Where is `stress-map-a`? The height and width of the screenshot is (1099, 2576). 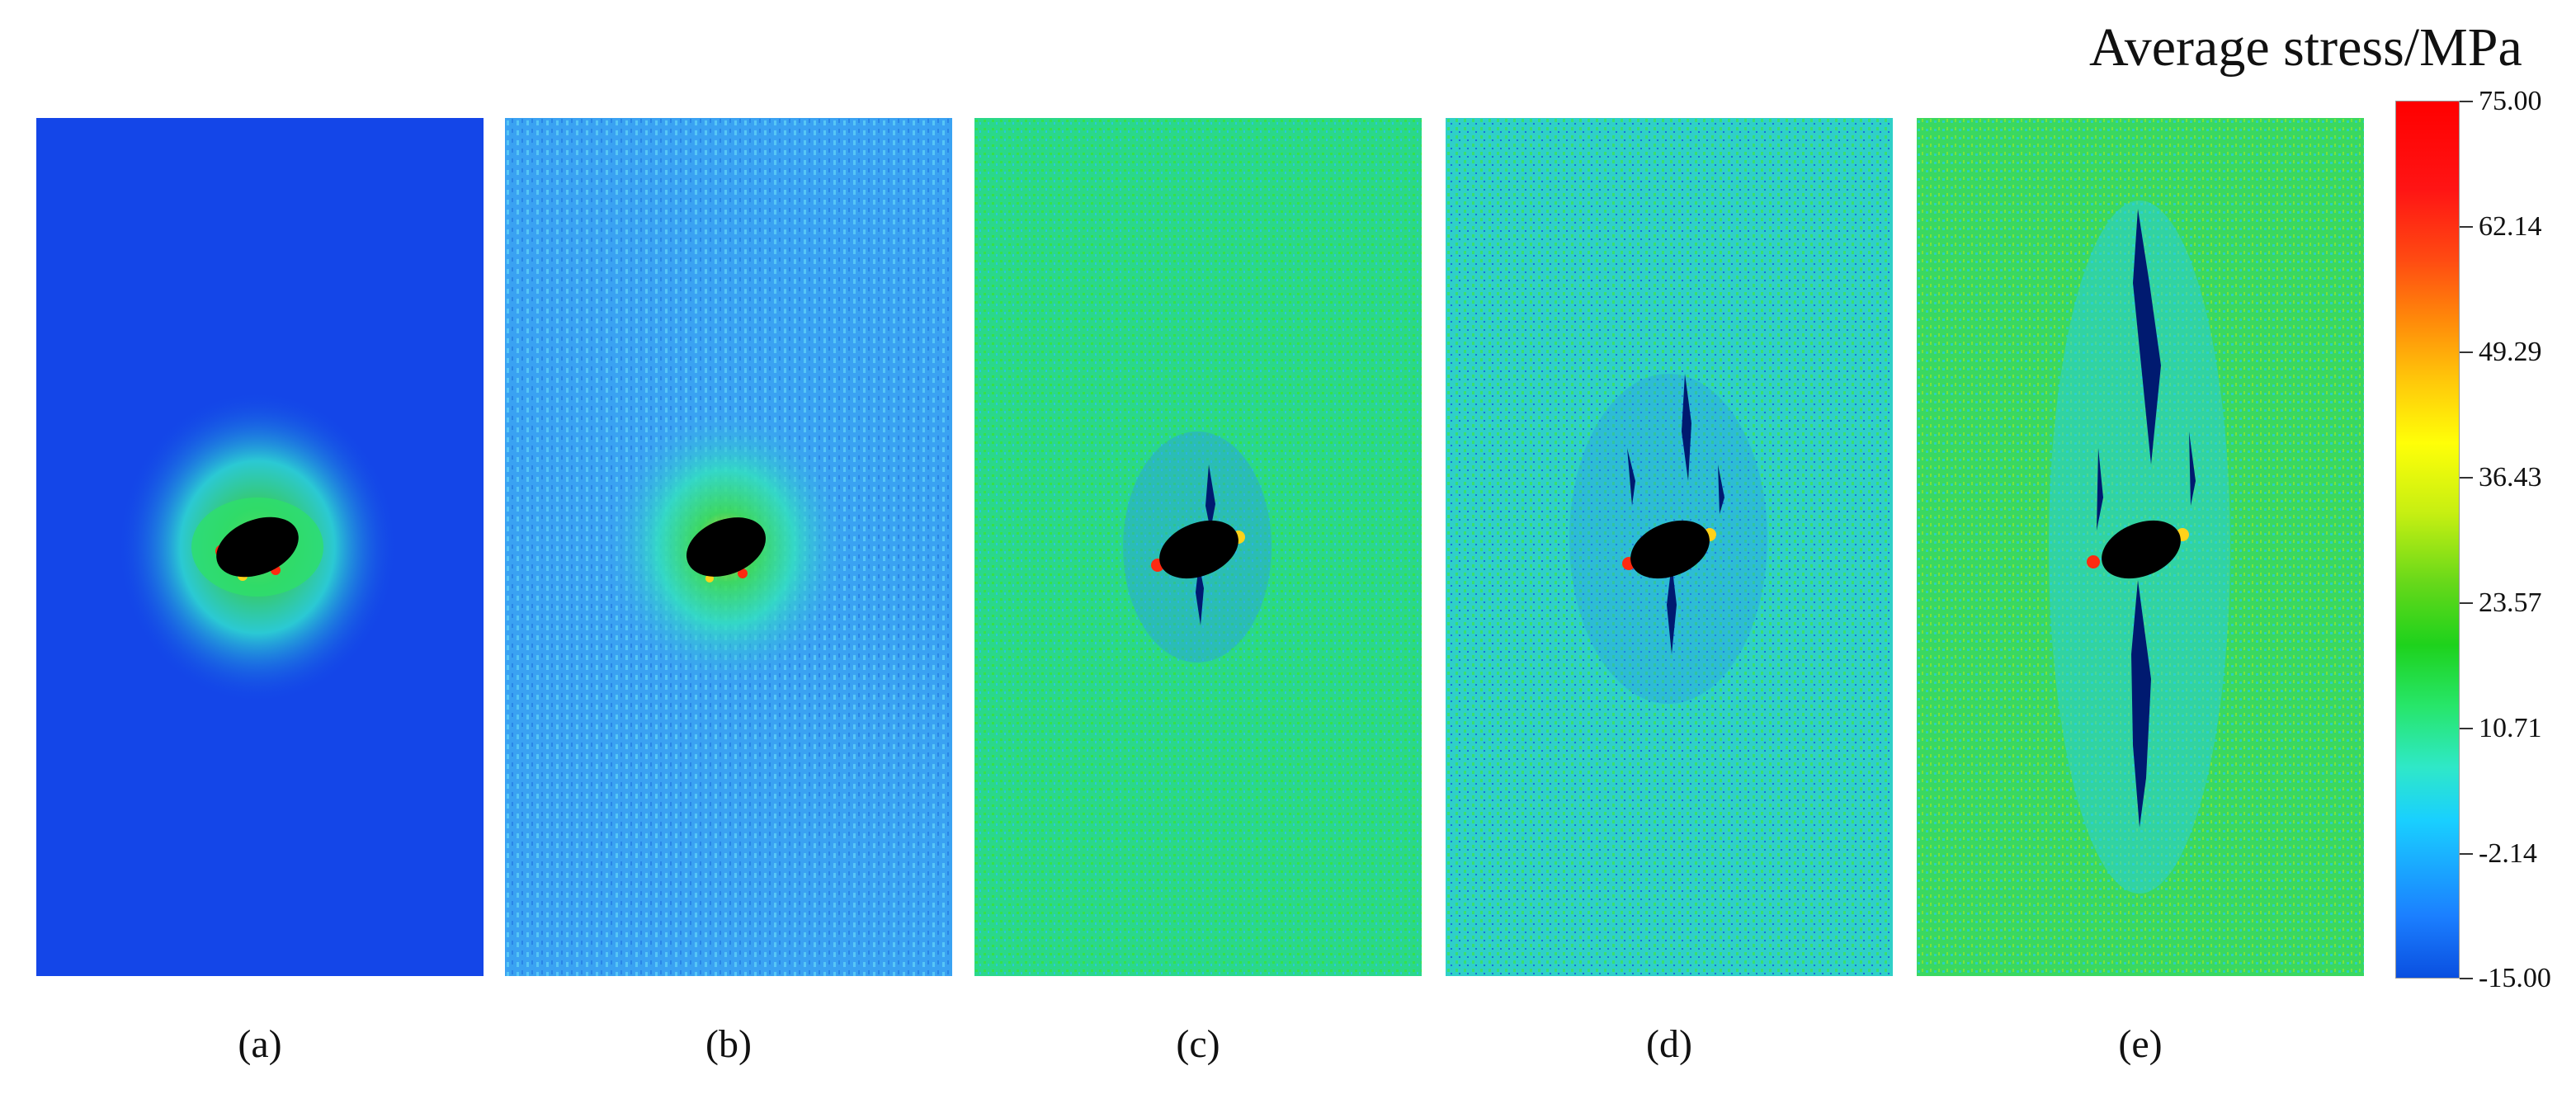
stress-map-a is located at coordinates (260, 547).